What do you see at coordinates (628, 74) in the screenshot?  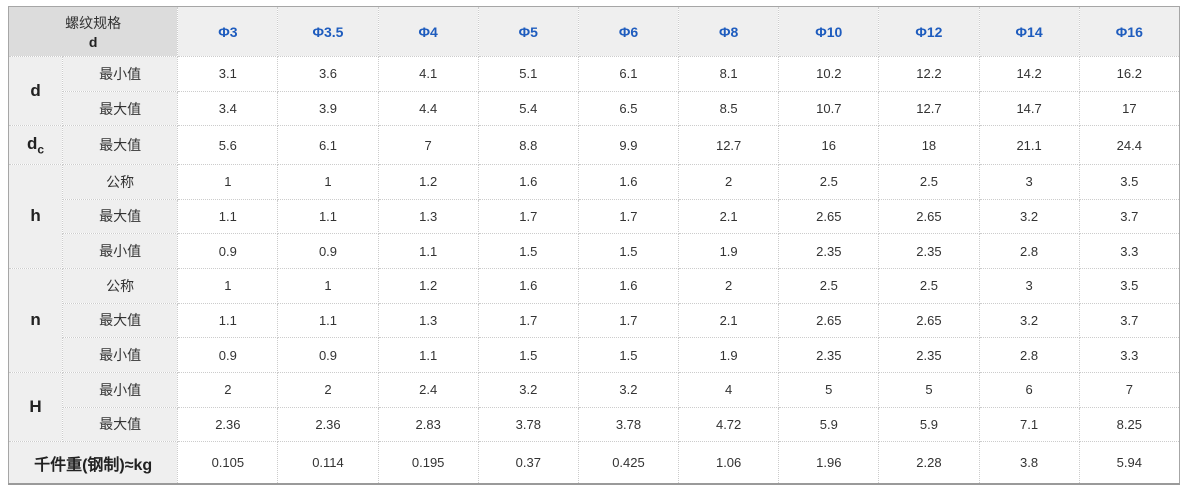 I see `value-cell: 6.1` at bounding box center [628, 74].